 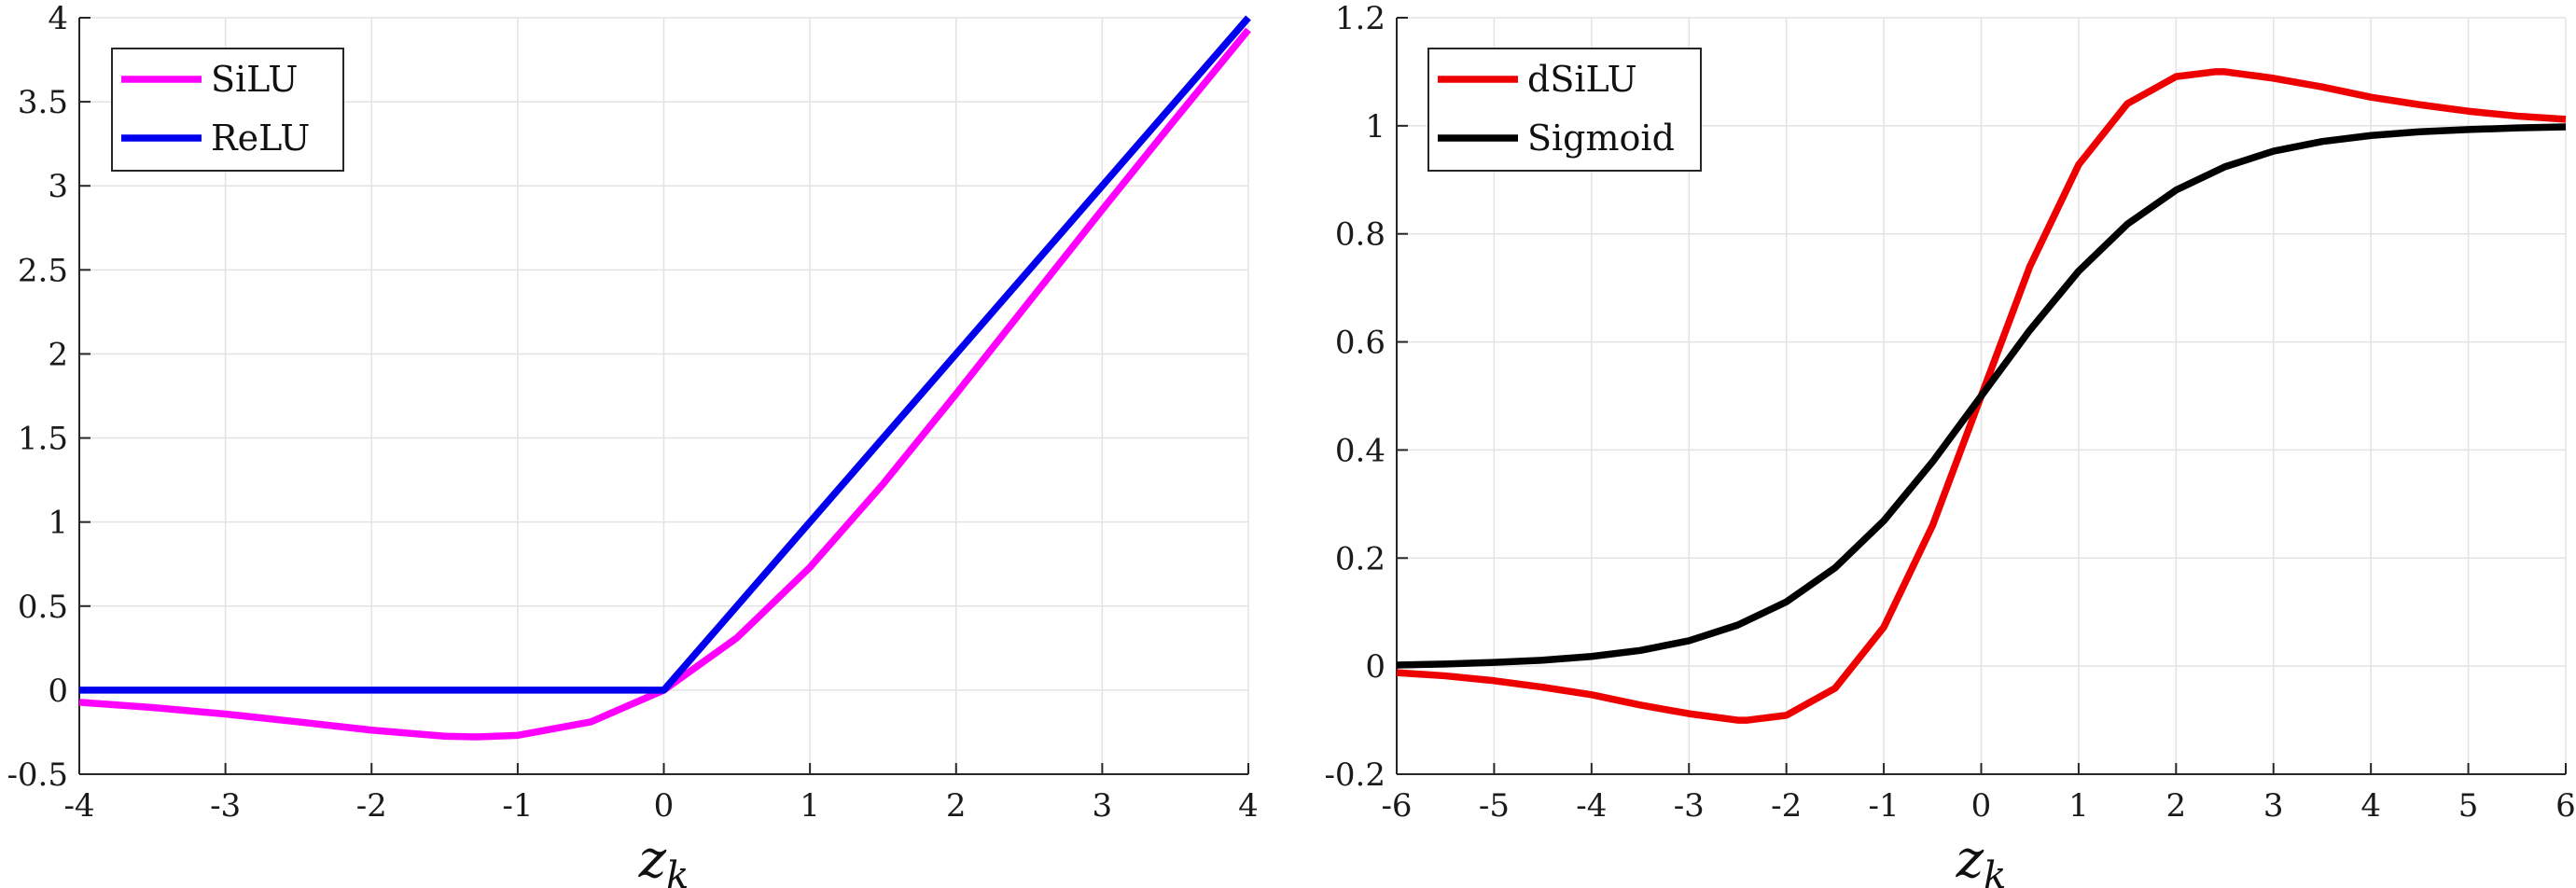 What do you see at coordinates (43, 270) in the screenshot?
I see `y-tick-label: 2.5` at bounding box center [43, 270].